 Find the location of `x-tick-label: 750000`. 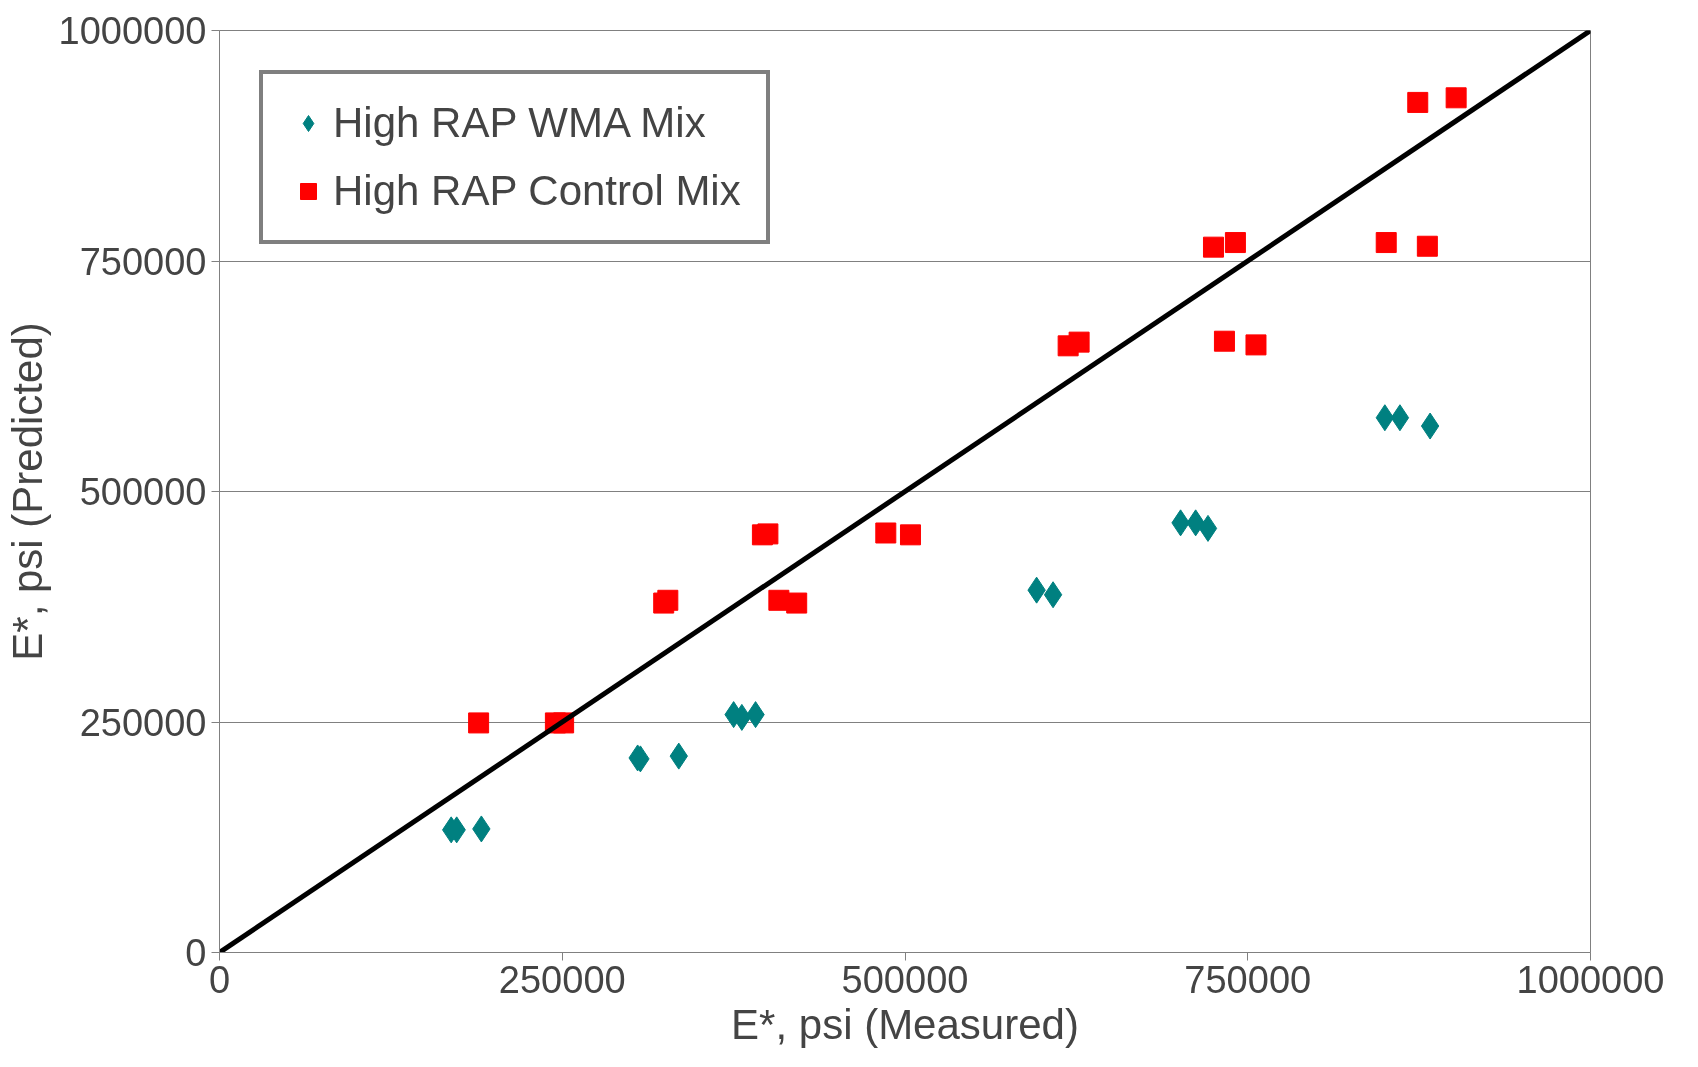

x-tick-label: 750000 is located at coordinates (1248, 979).